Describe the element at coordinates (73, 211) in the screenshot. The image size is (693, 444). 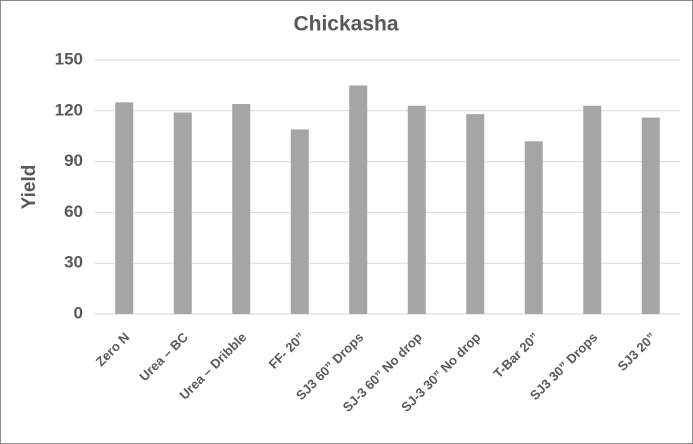
I see `y-tick-label: 60` at that location.